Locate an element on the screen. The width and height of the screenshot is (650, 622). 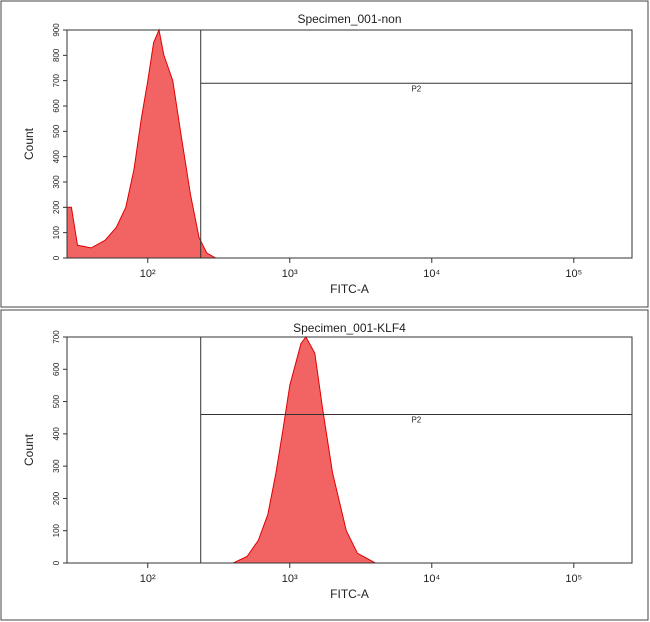
chart-title: Specimen_001-non is located at coordinates (349, 19).